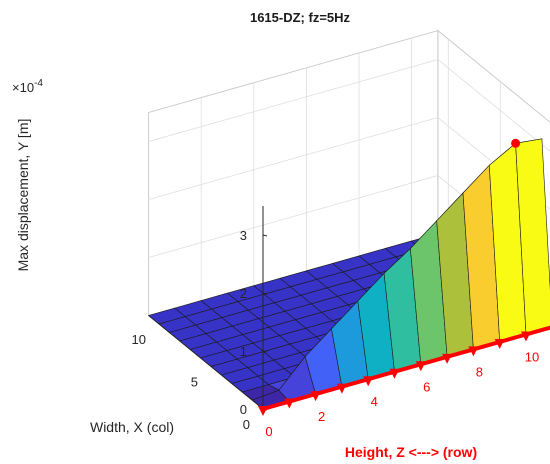  Describe the element at coordinates (23, 87) in the screenshot. I see `z-multiplier-base: ×10` at that location.